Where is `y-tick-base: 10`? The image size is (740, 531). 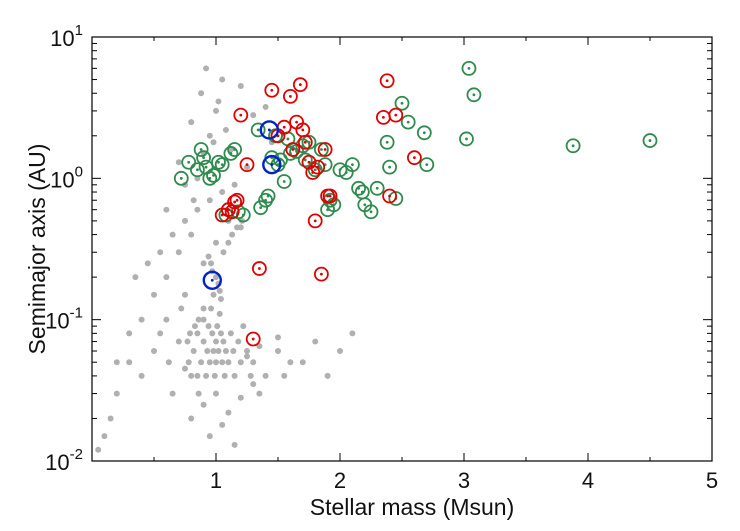 y-tick-base: 10 is located at coordinates (62, 179).